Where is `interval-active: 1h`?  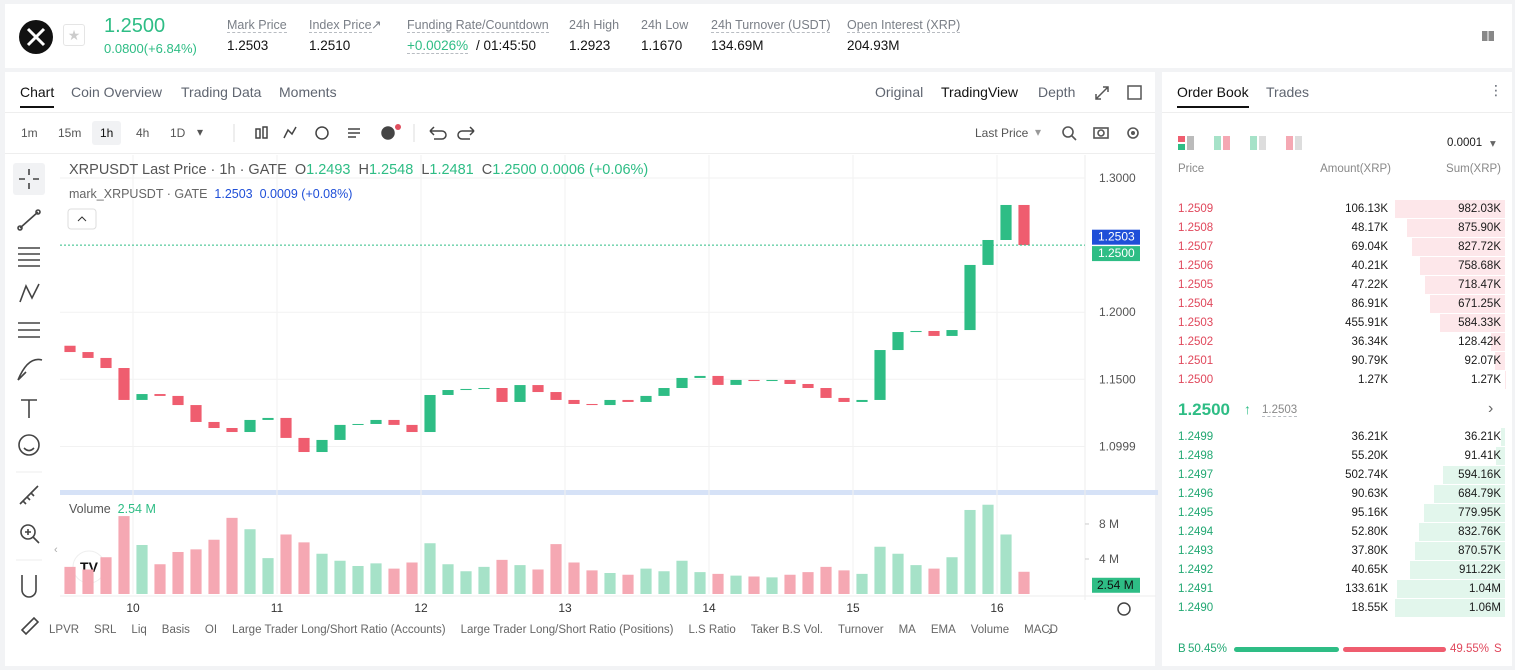
interval-active: 1h is located at coordinates (107, 133).